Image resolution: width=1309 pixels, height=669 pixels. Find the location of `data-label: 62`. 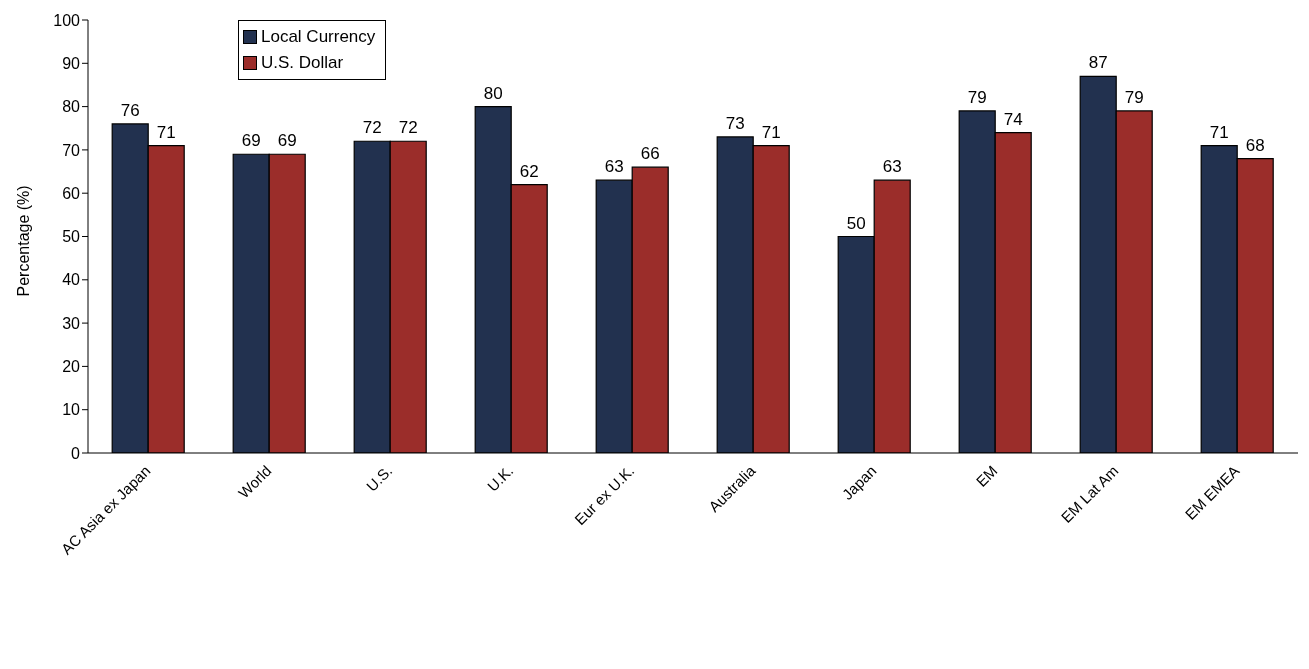

data-label: 62 is located at coordinates (529, 171).